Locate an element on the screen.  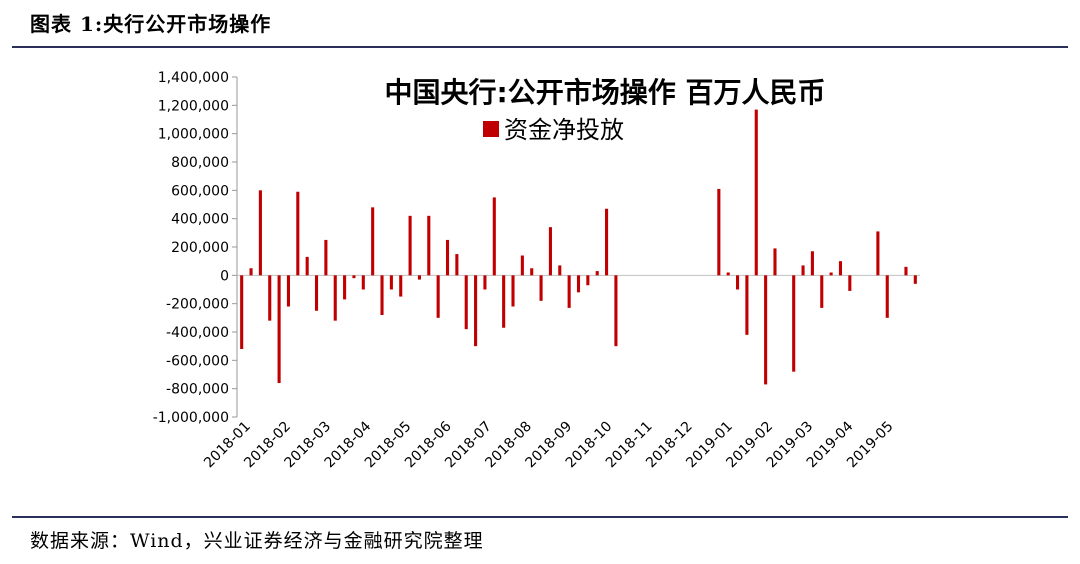
y-tick-label: 200,000 is located at coordinates (200, 248).